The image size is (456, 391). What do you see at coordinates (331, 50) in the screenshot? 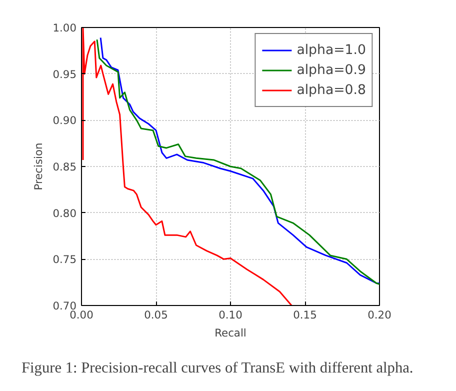
I see `legend-label: alpha=1.0` at bounding box center [331, 50].